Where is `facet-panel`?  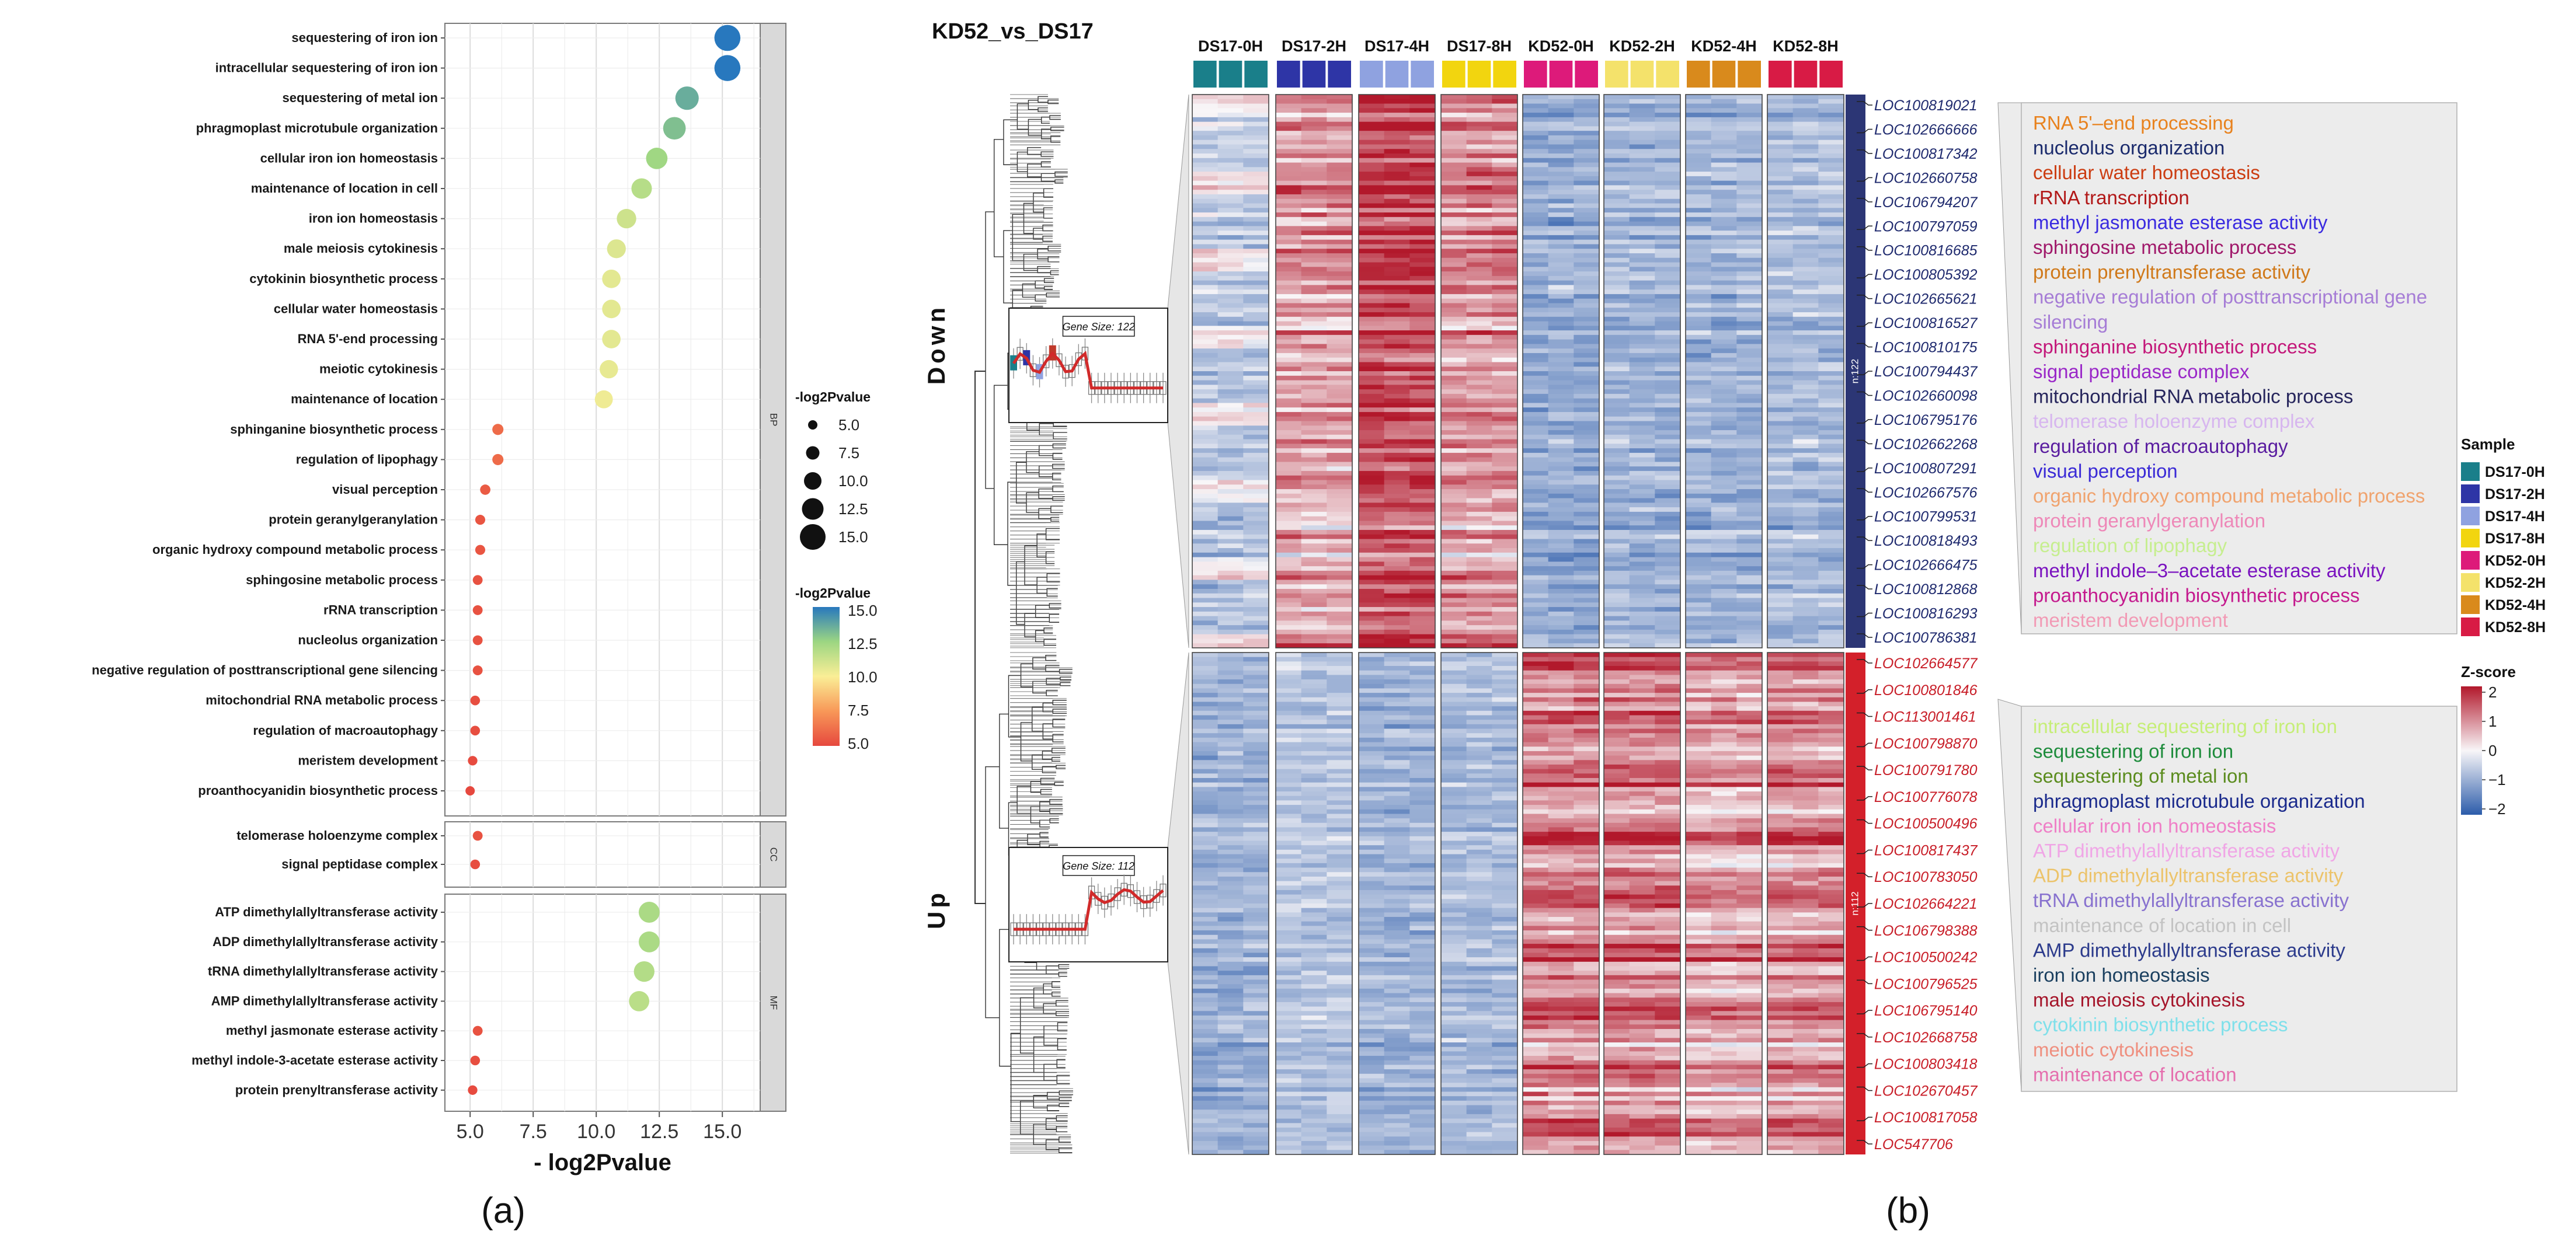 facet-panel is located at coordinates (602, 420).